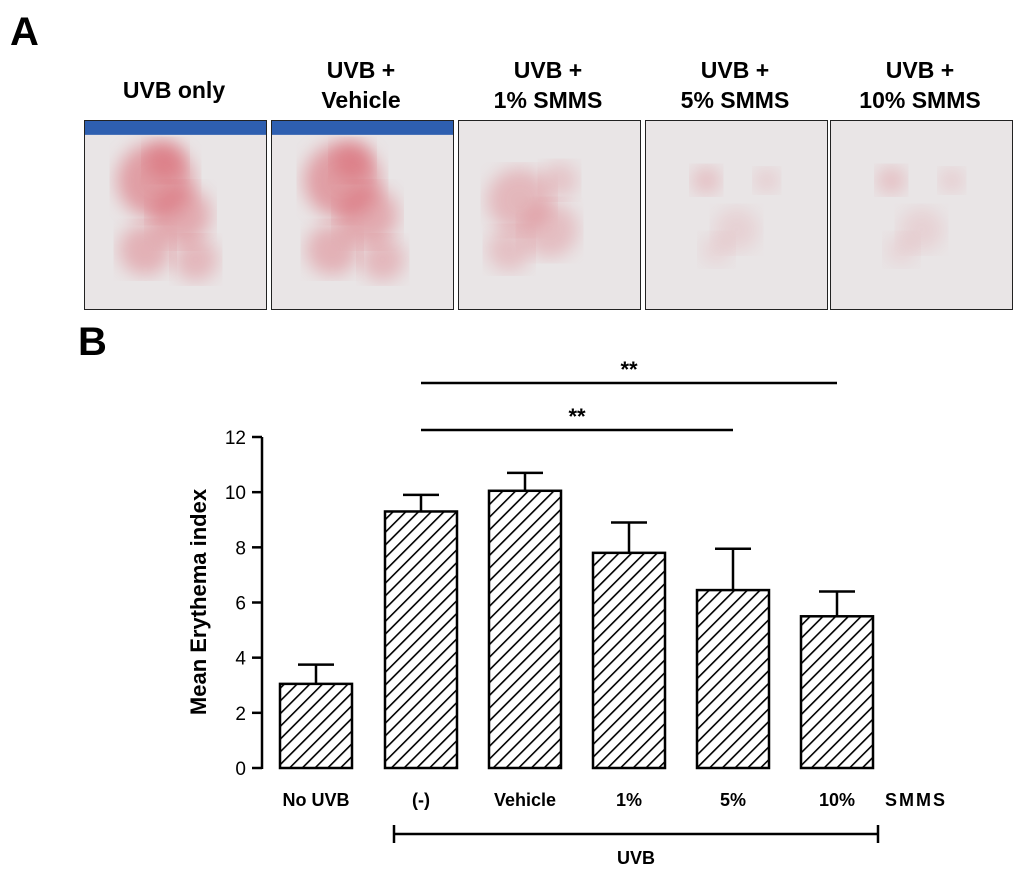 The width and height of the screenshot is (1024, 877). I want to click on photo-label-line: UVB only, so click(174, 90).